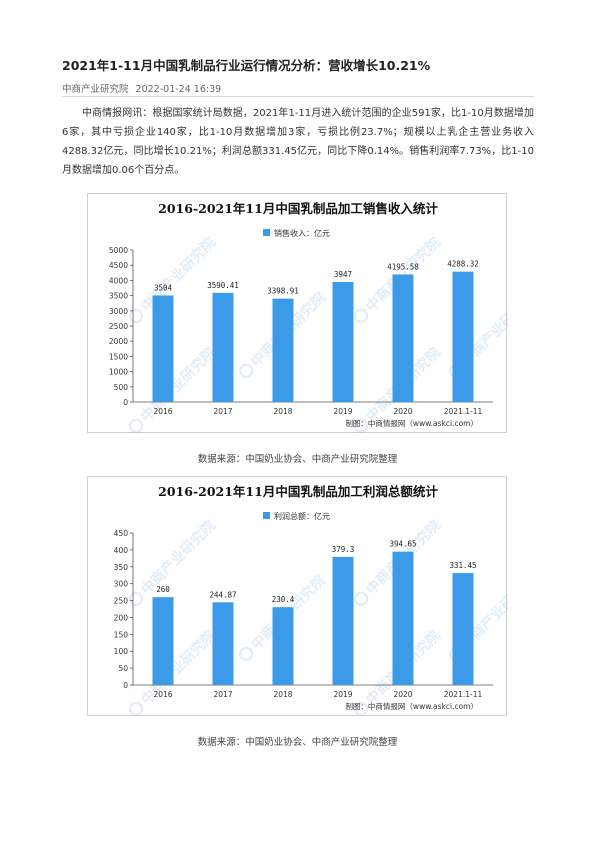 The width and height of the screenshot is (595, 842). Describe the element at coordinates (298, 491) in the screenshot. I see `chart-title: 2016-2021年11月中国乳制品加工利润总额统计` at that location.